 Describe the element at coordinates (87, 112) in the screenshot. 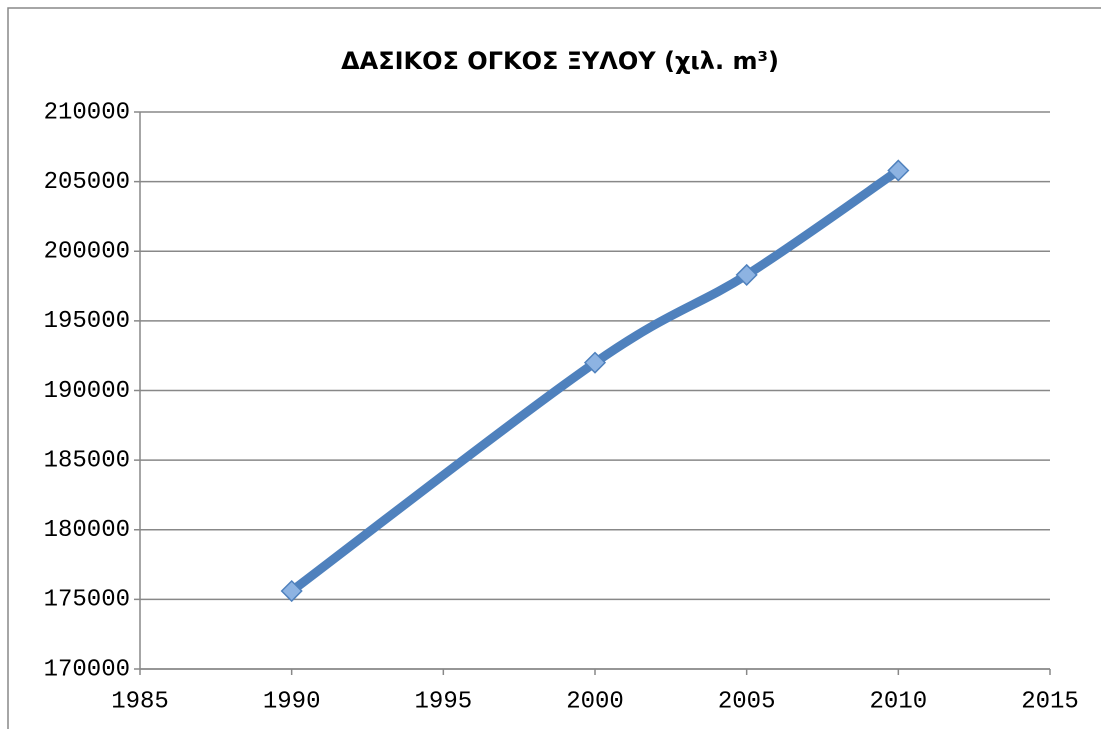

I see `y-tick-label: 210000` at that location.